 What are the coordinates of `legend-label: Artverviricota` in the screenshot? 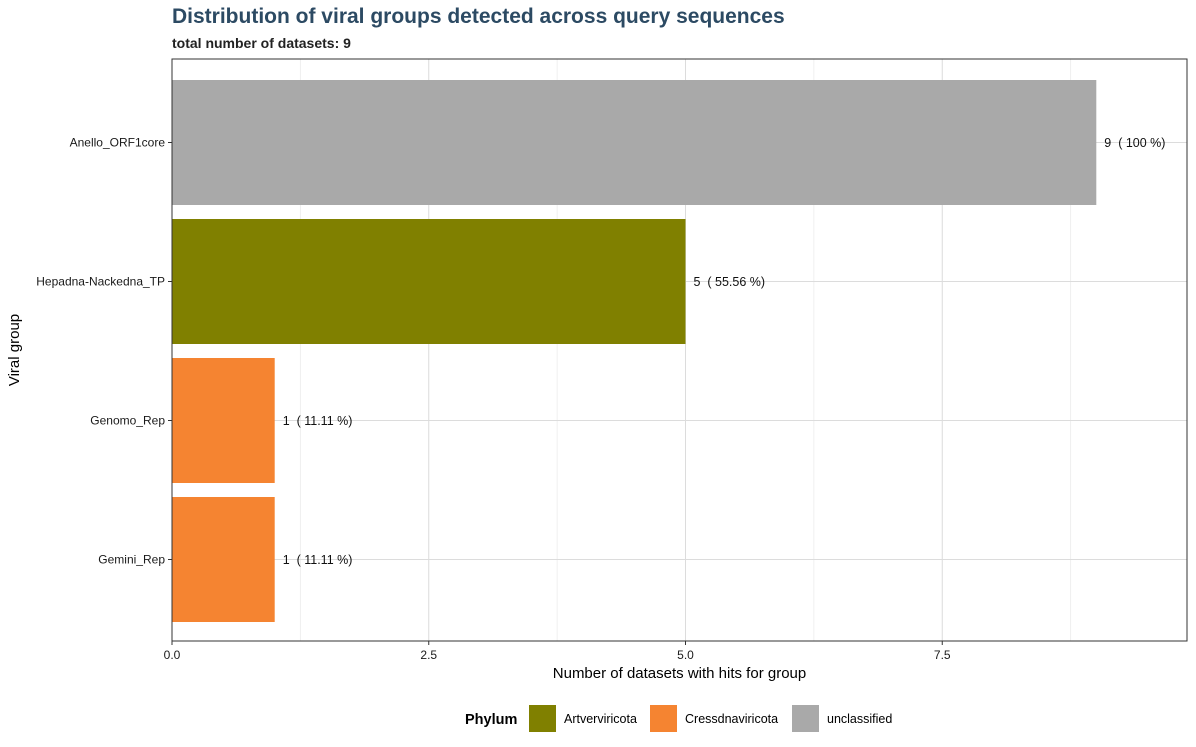 It's located at (600, 719).